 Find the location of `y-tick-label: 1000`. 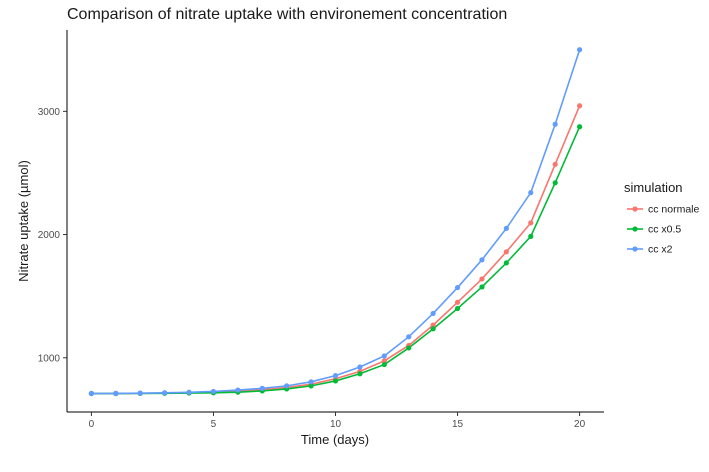

y-tick-label: 1000 is located at coordinates (49, 358).